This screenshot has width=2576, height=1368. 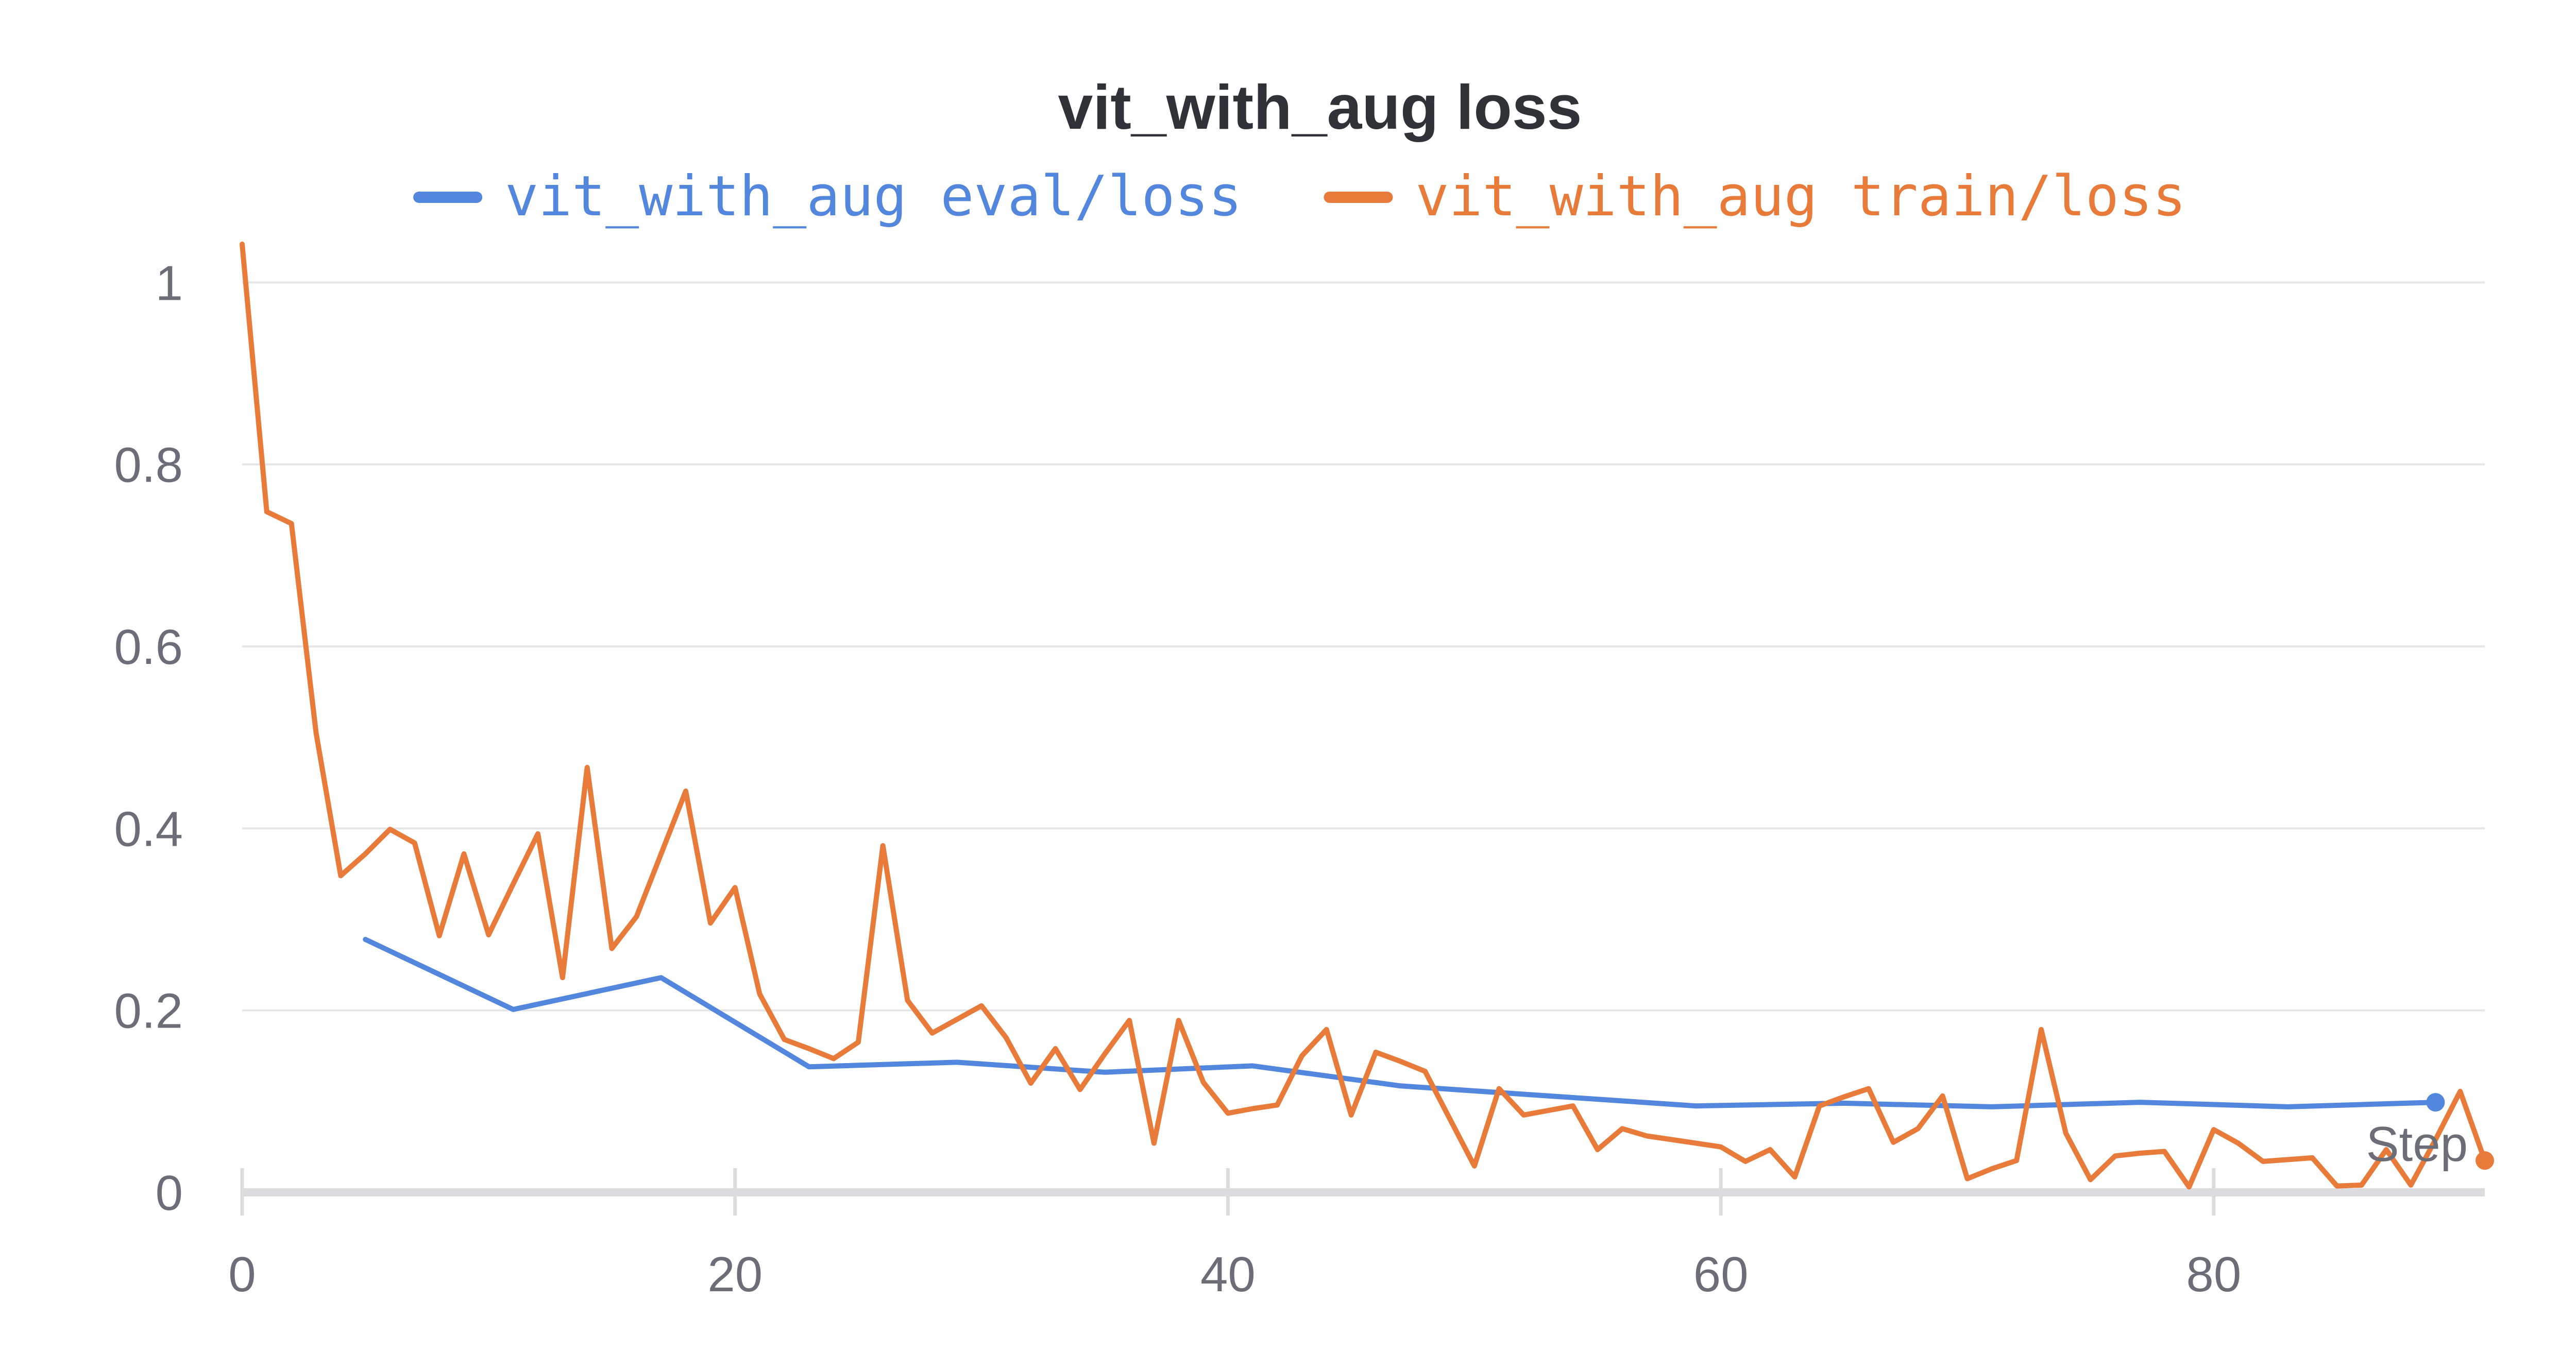 I want to click on x-tick-label: 20, so click(x=734, y=1274).